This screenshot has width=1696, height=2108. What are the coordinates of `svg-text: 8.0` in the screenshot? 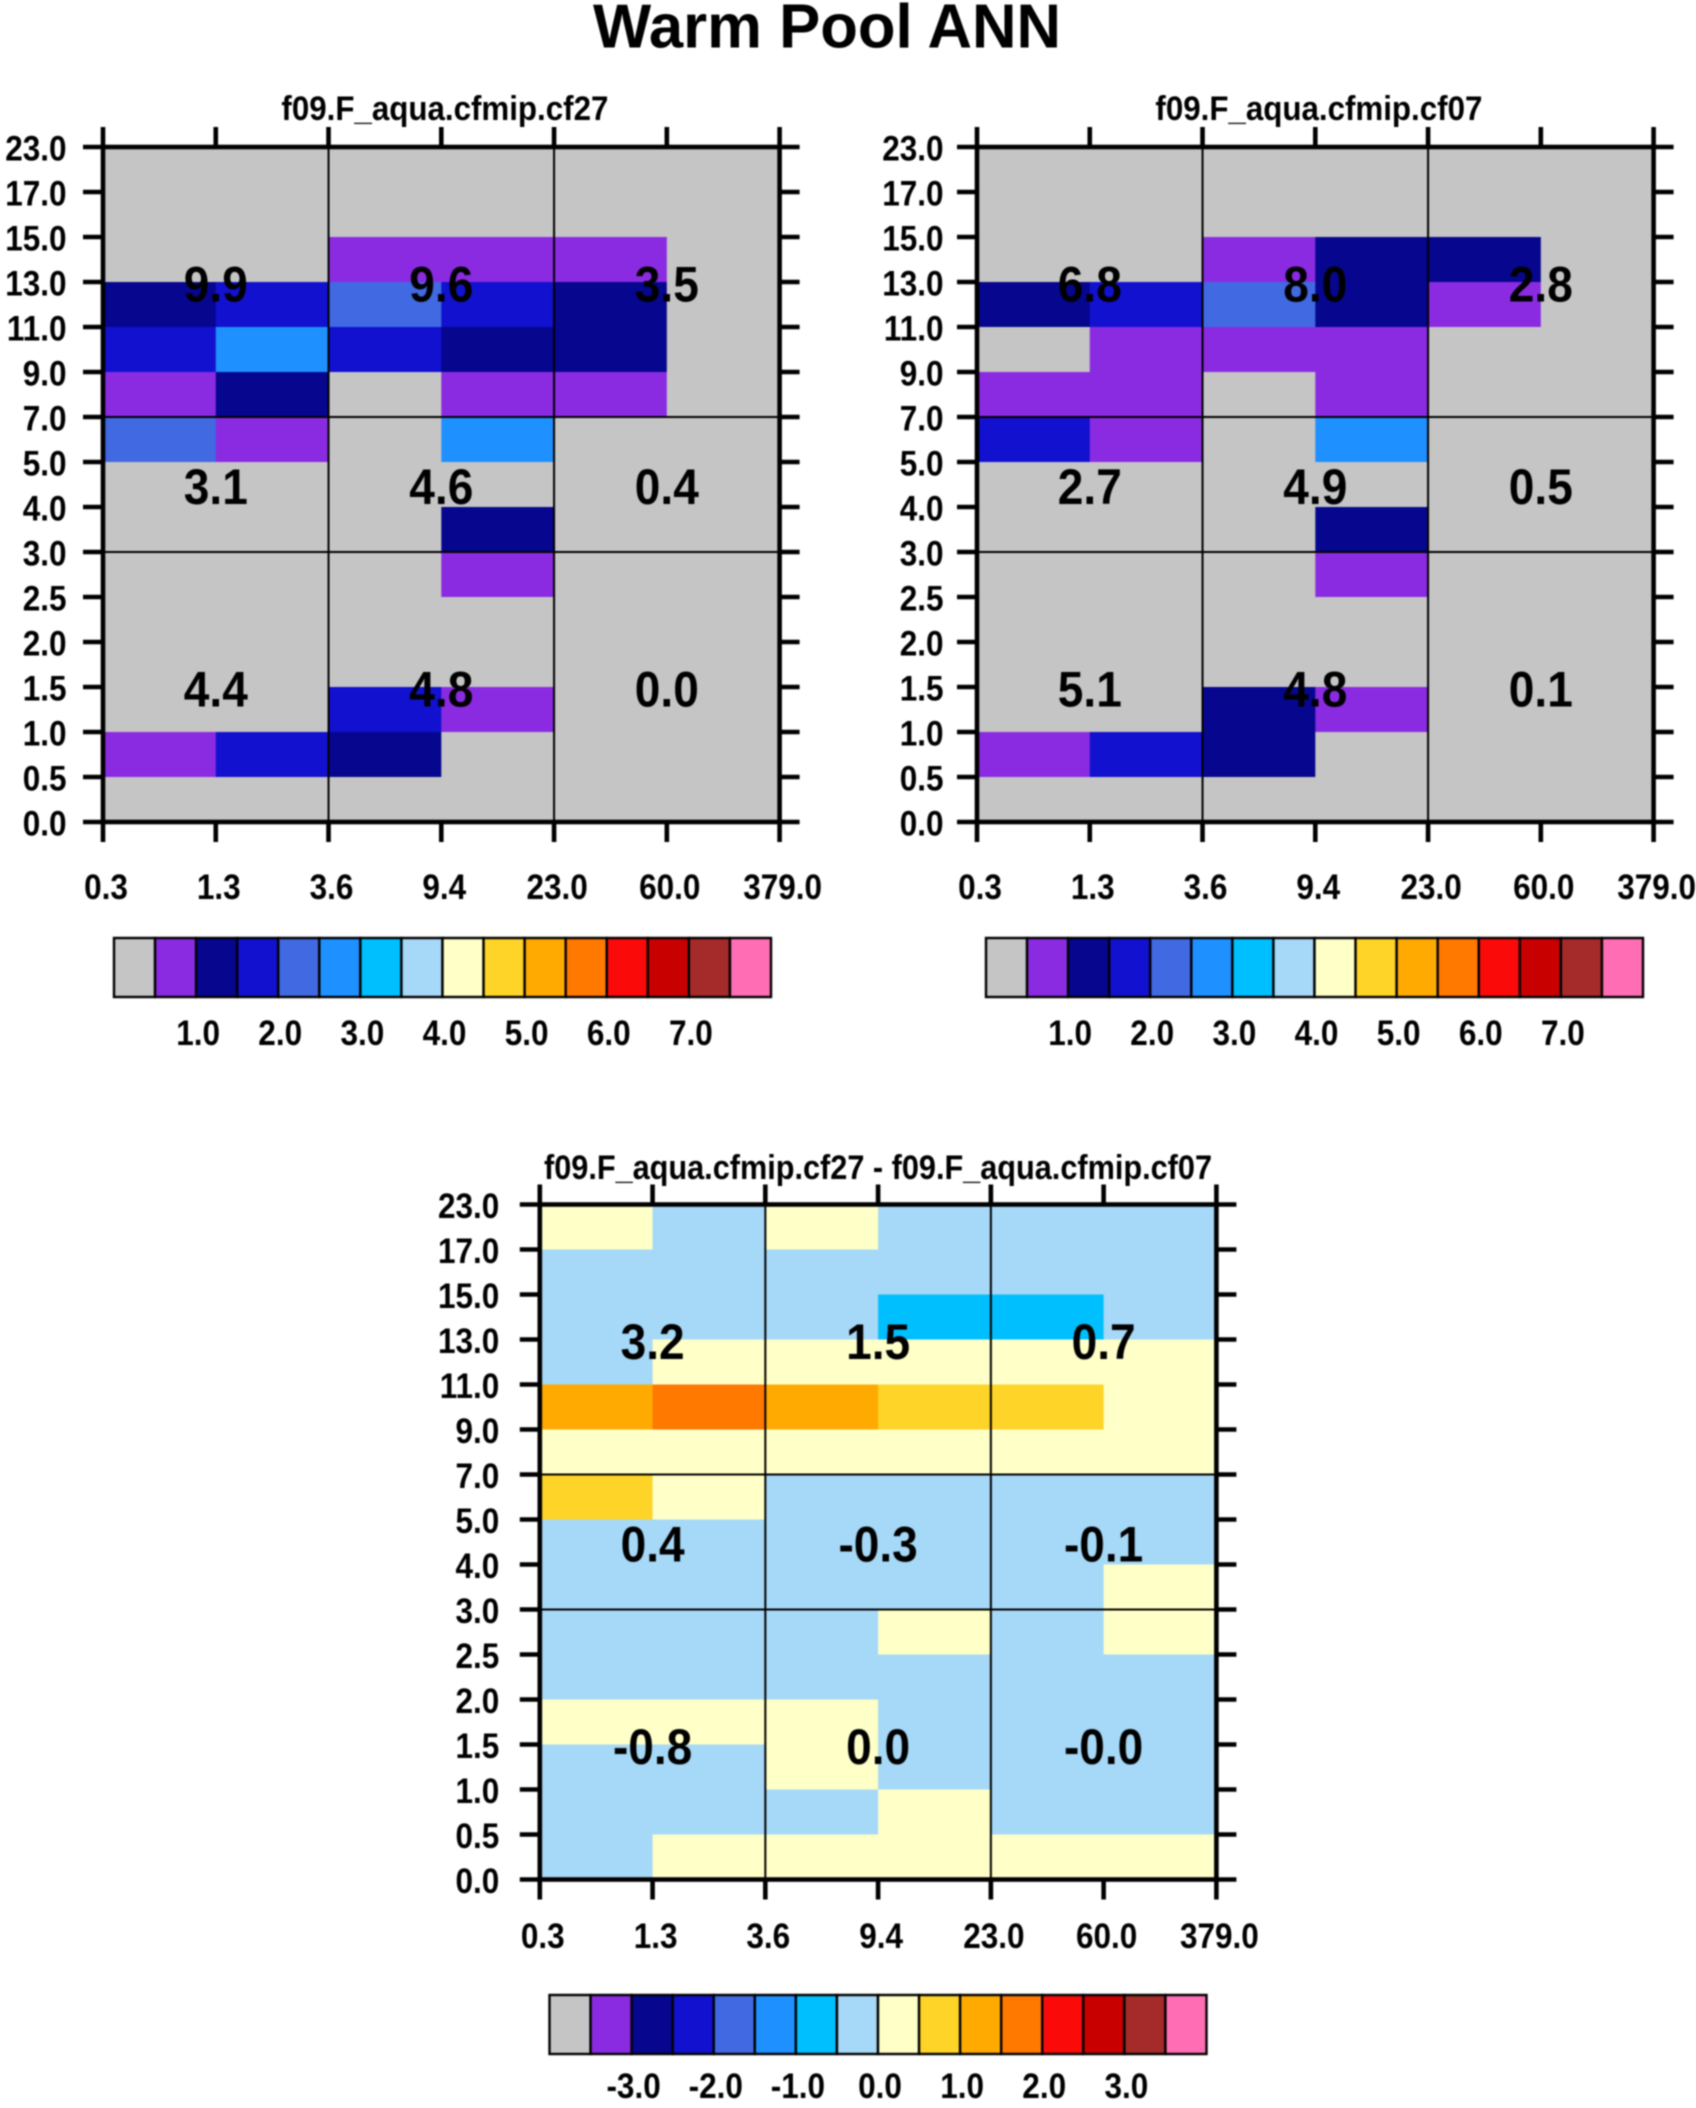 It's located at (1315, 285).